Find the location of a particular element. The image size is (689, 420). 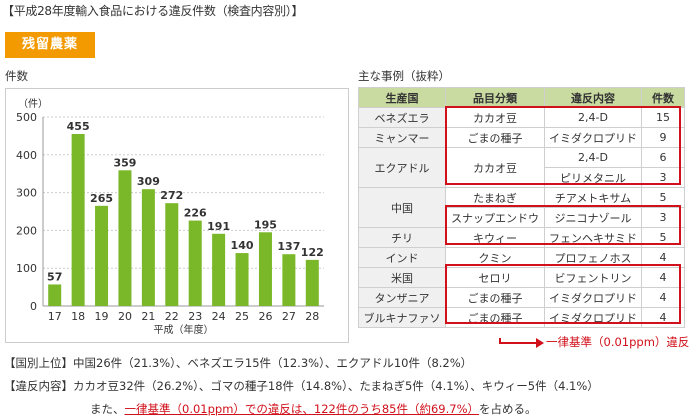

legend-arrow-line is located at coordinates (518, 343).